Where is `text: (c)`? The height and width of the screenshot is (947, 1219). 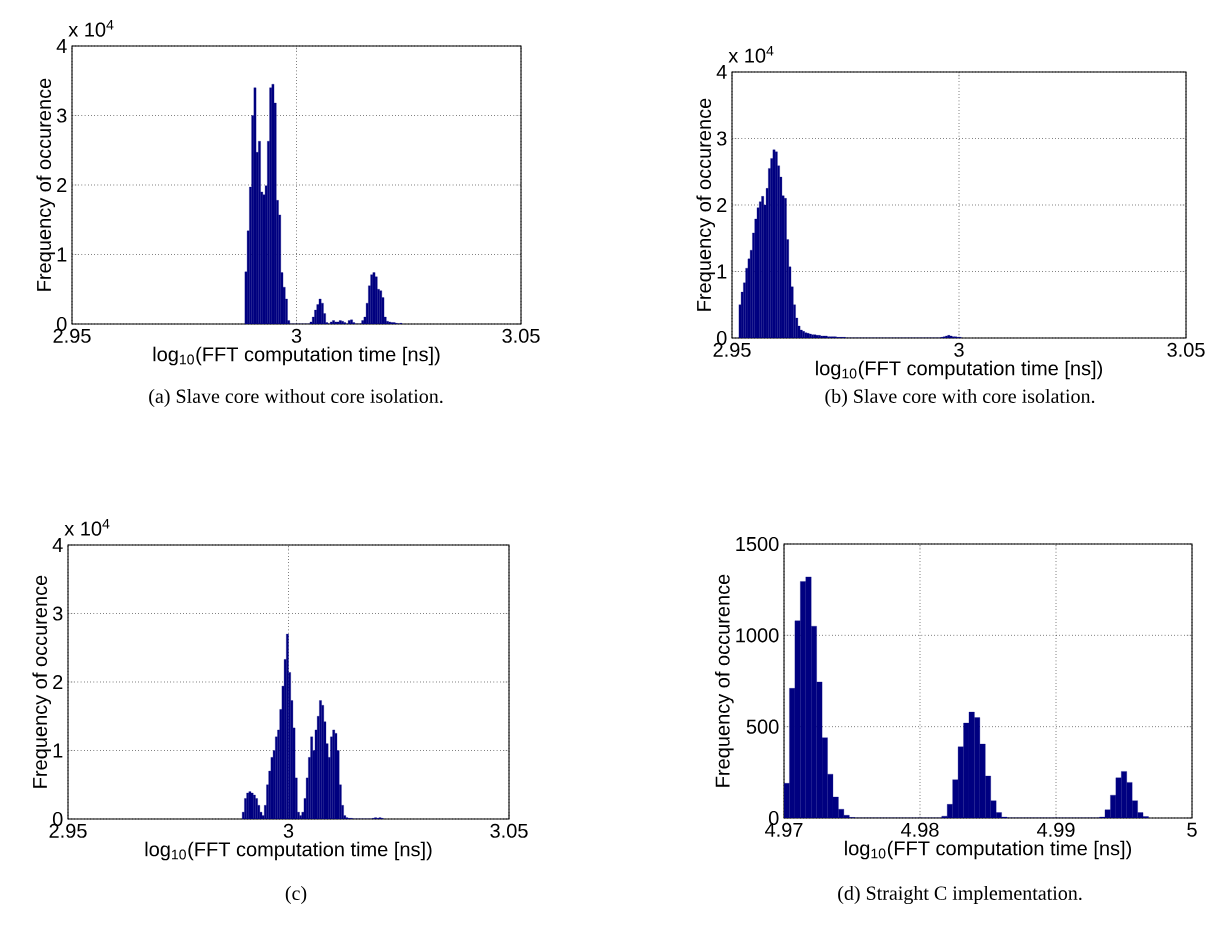
text: (c) is located at coordinates (296, 895).